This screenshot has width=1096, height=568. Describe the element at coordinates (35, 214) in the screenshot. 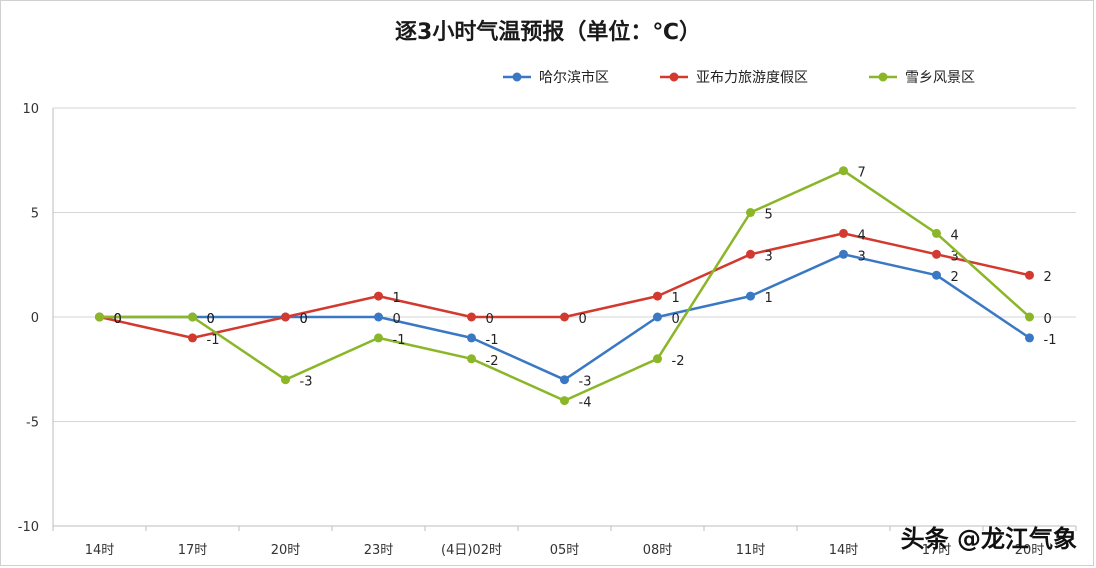

I see `y-tick-label: 5` at that location.